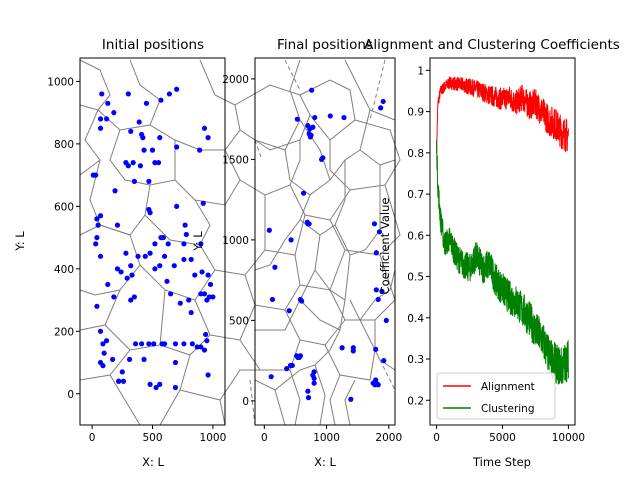  Describe the element at coordinates (508, 387) in the screenshot. I see `legend-label-alignment: Alignment` at that location.